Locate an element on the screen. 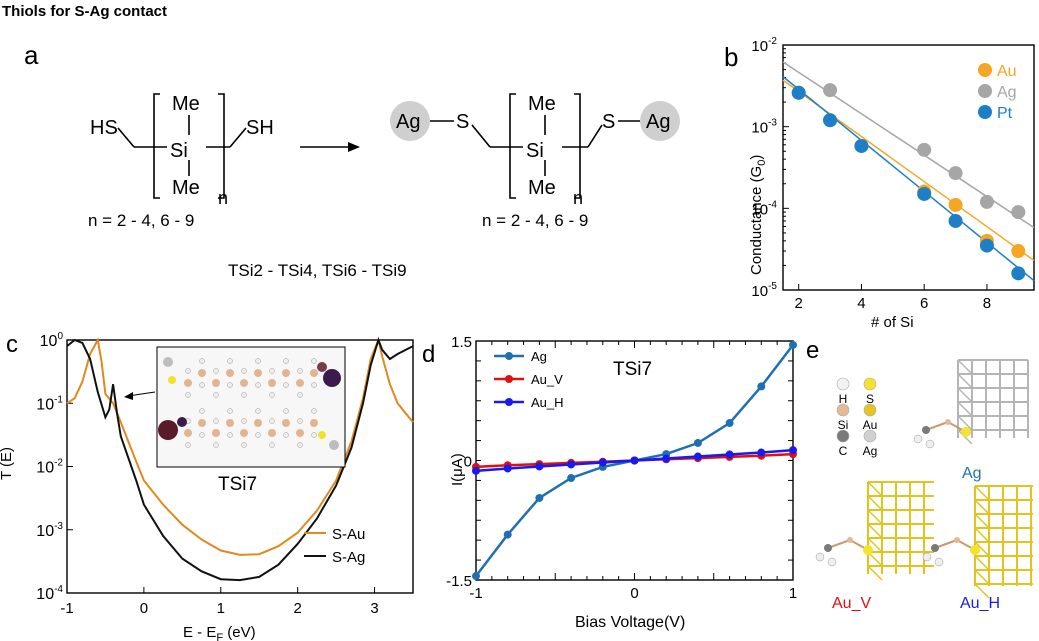 The width and height of the screenshot is (1039, 641). panel-d-lines is located at coordinates (634, 460).